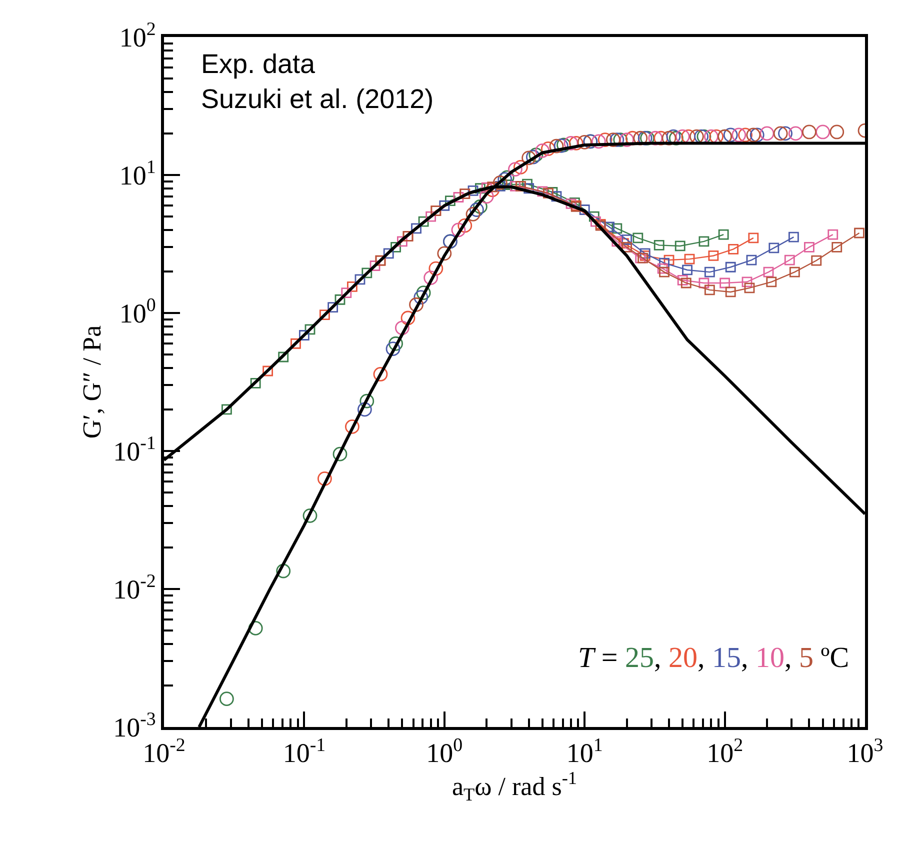  Describe the element at coordinates (725, 751) in the screenshot. I see `x-tick-label: 10$^{2}$` at that location.